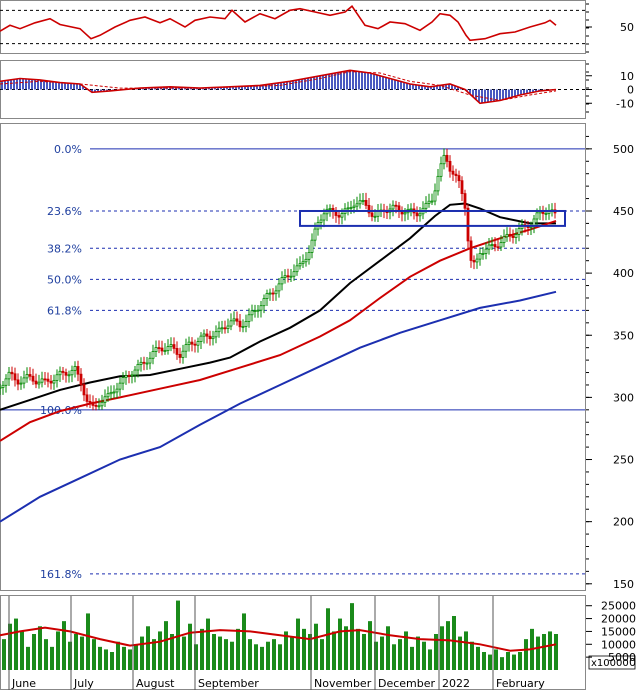  What do you see at coordinates (278, 87) in the screenshot?
I see `macd-line` at bounding box center [278, 87].